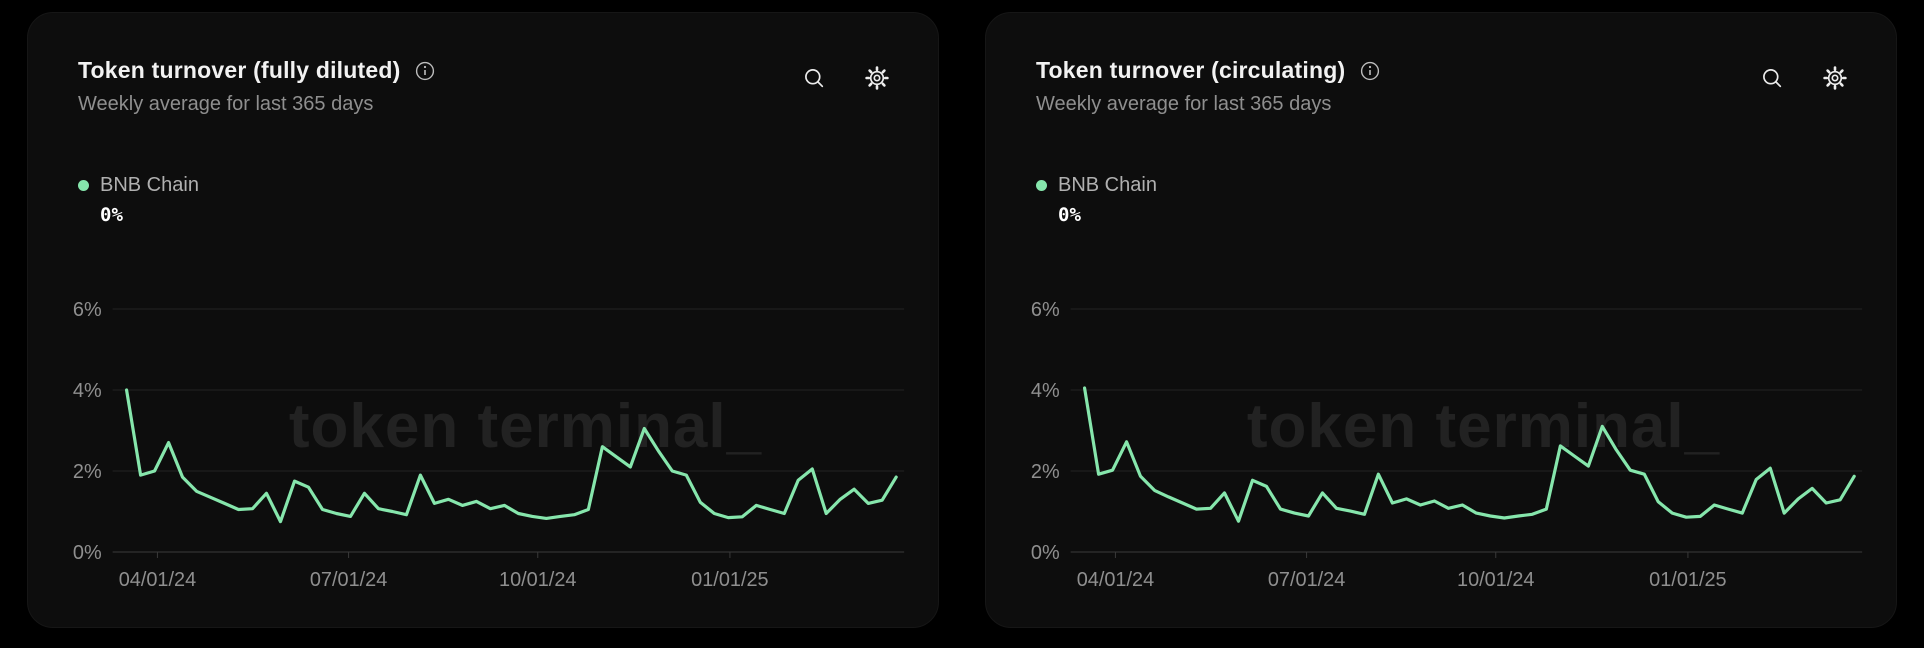  I want to click on card-title: Token turnover (fully diluted), so click(239, 70).